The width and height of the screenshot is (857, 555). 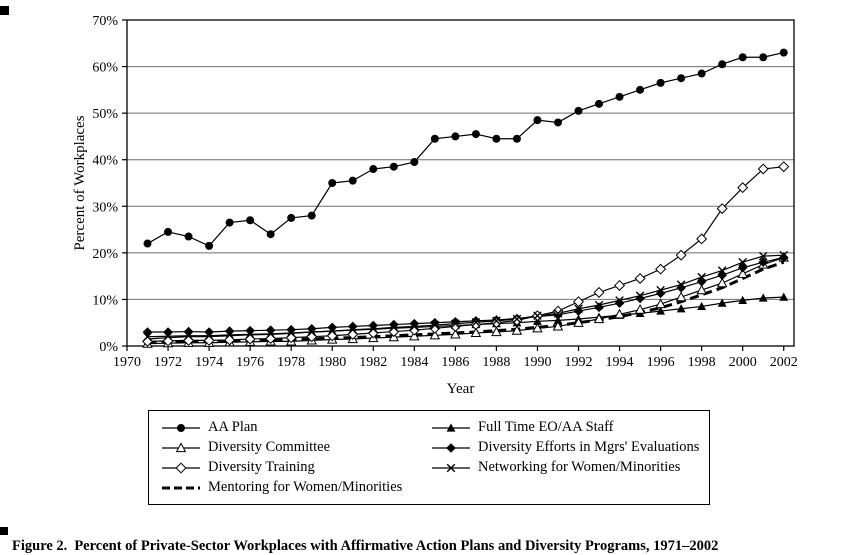 I want to click on x-tick-label: 1998, so click(x=702, y=362).